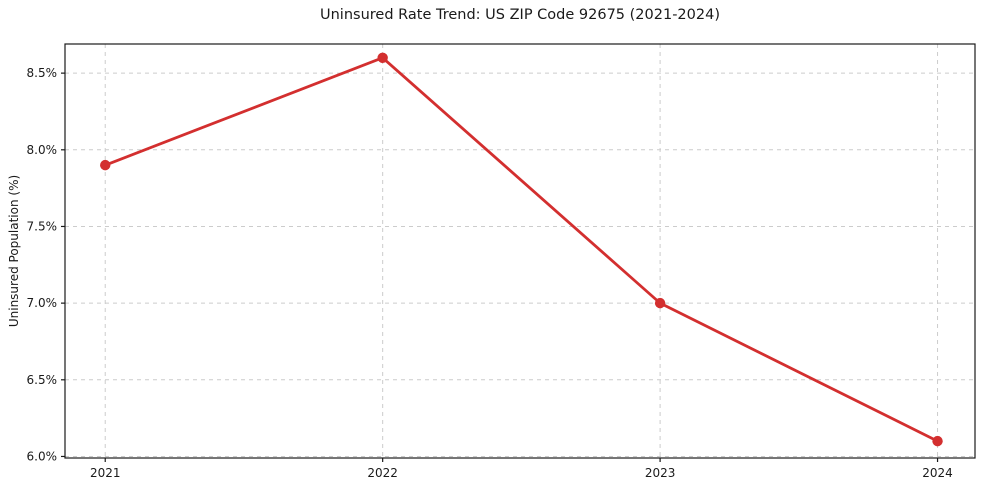  Describe the element at coordinates (42, 226) in the screenshot. I see `y-tick-label: 7.5%` at that location.